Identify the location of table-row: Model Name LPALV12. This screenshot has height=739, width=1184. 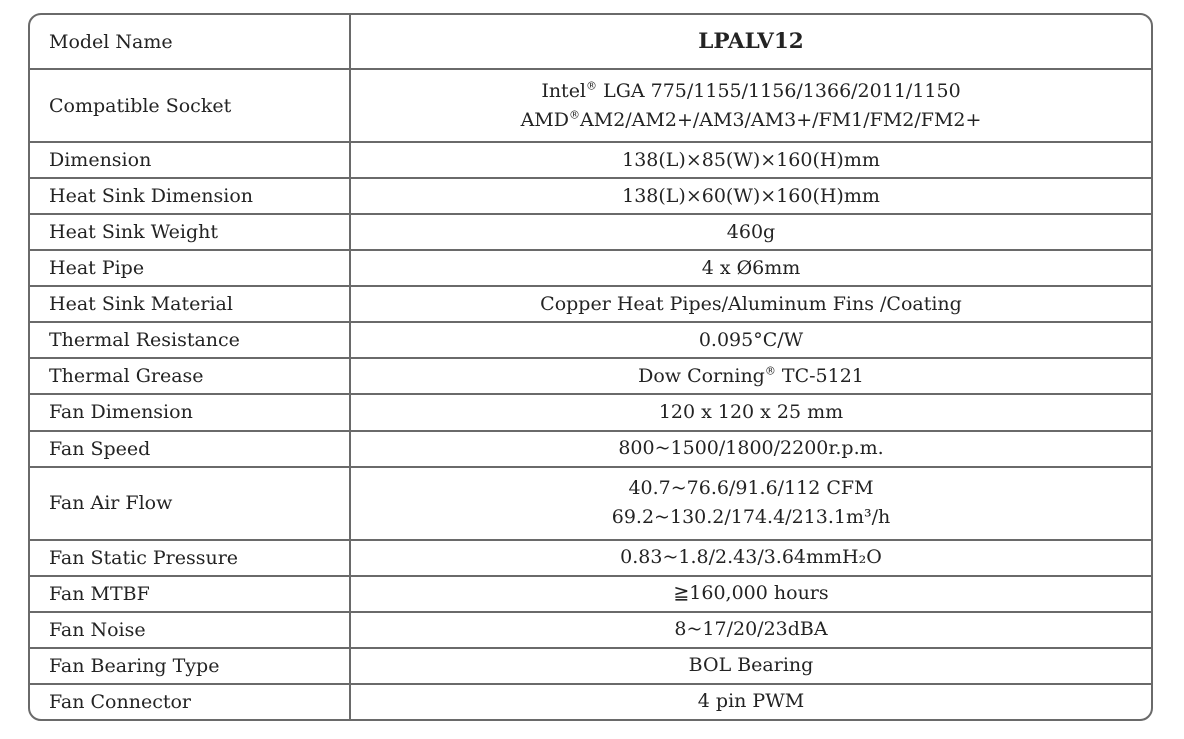
(590, 42).